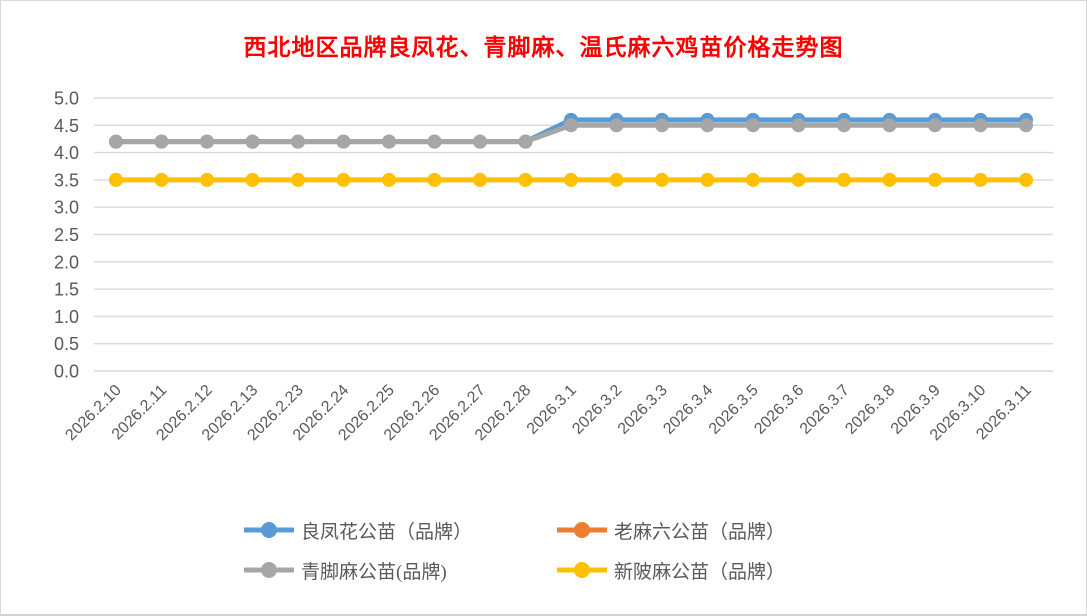 This screenshot has height=616, width=1087. Describe the element at coordinates (66, 290) in the screenshot. I see `y-axis-tick-label: 1.5` at that location.